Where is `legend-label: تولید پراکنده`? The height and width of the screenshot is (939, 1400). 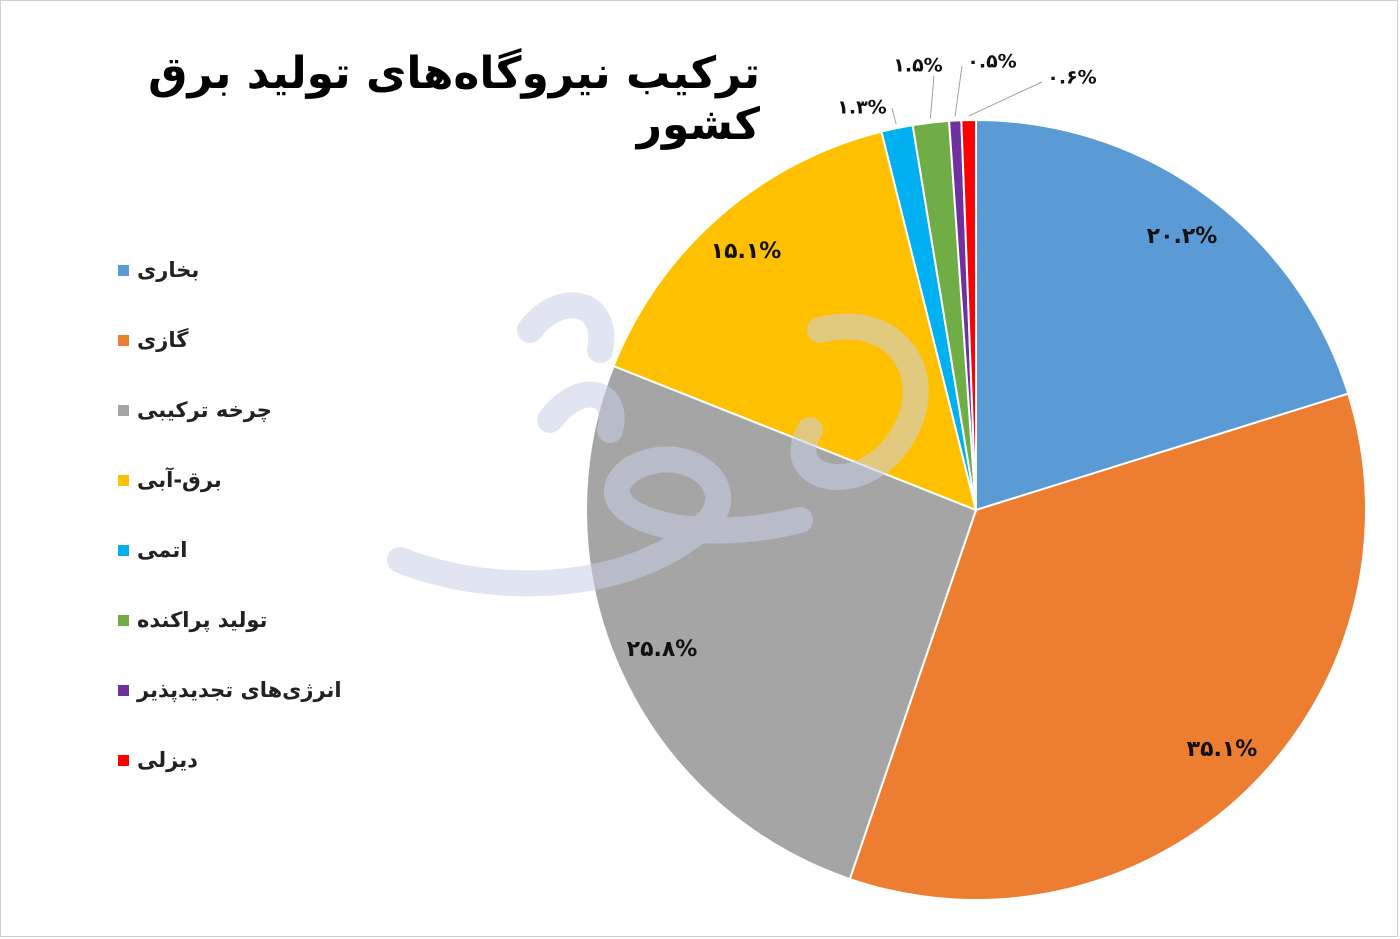
legend-label: تولید پراکنده is located at coordinates (202, 620).